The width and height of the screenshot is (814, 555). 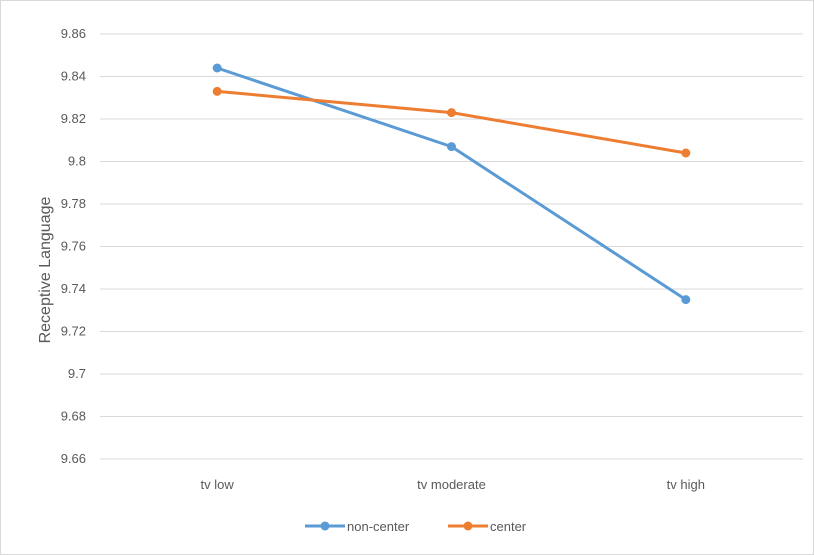 What do you see at coordinates (378, 526) in the screenshot?
I see `legend-label: non-center` at bounding box center [378, 526].